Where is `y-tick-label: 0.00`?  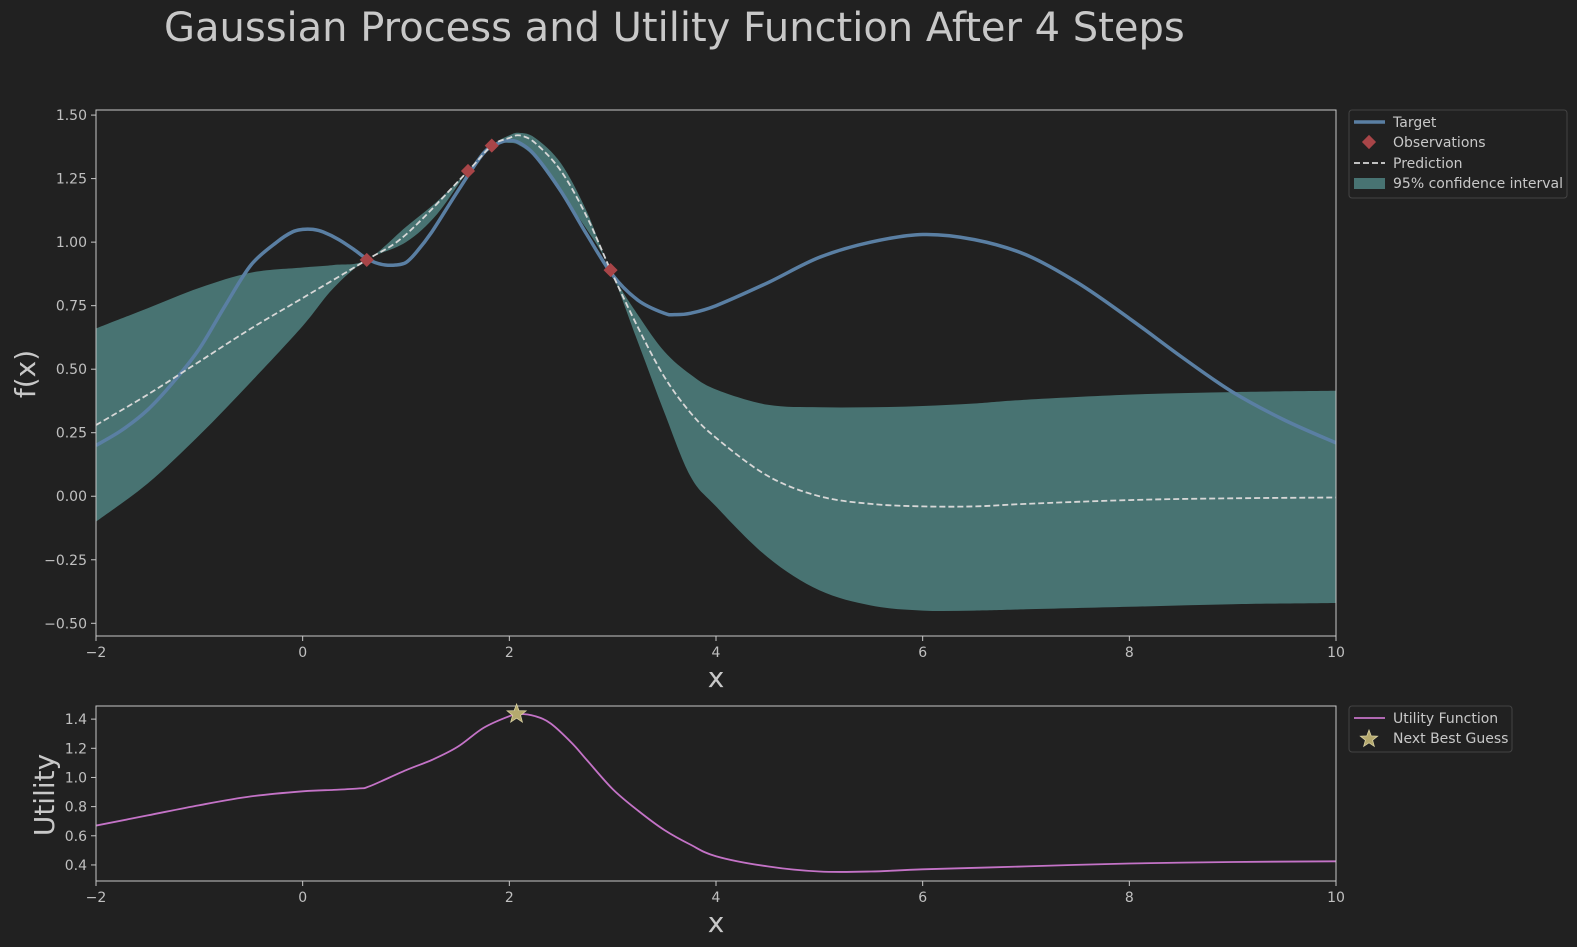
y-tick-label: 0.00 is located at coordinates (71, 497).